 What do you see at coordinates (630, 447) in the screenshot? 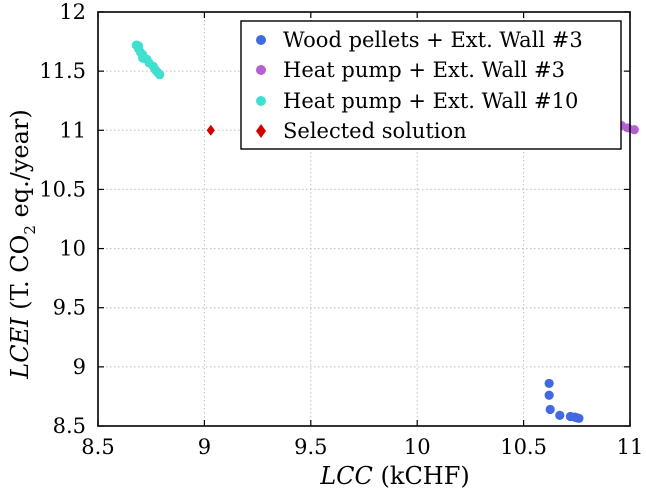
I see `x-tick-label: 11` at bounding box center [630, 447].